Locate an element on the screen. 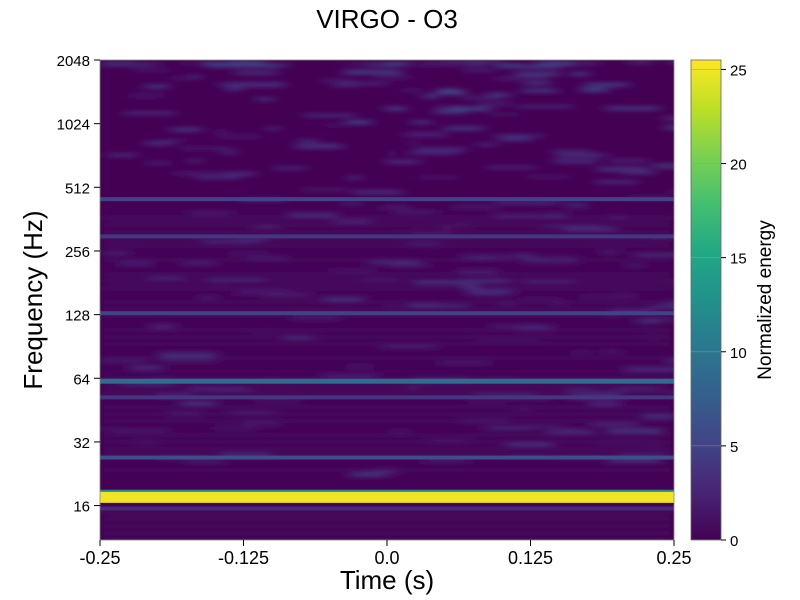  x-tick-label: 0.0 is located at coordinates (386, 558).